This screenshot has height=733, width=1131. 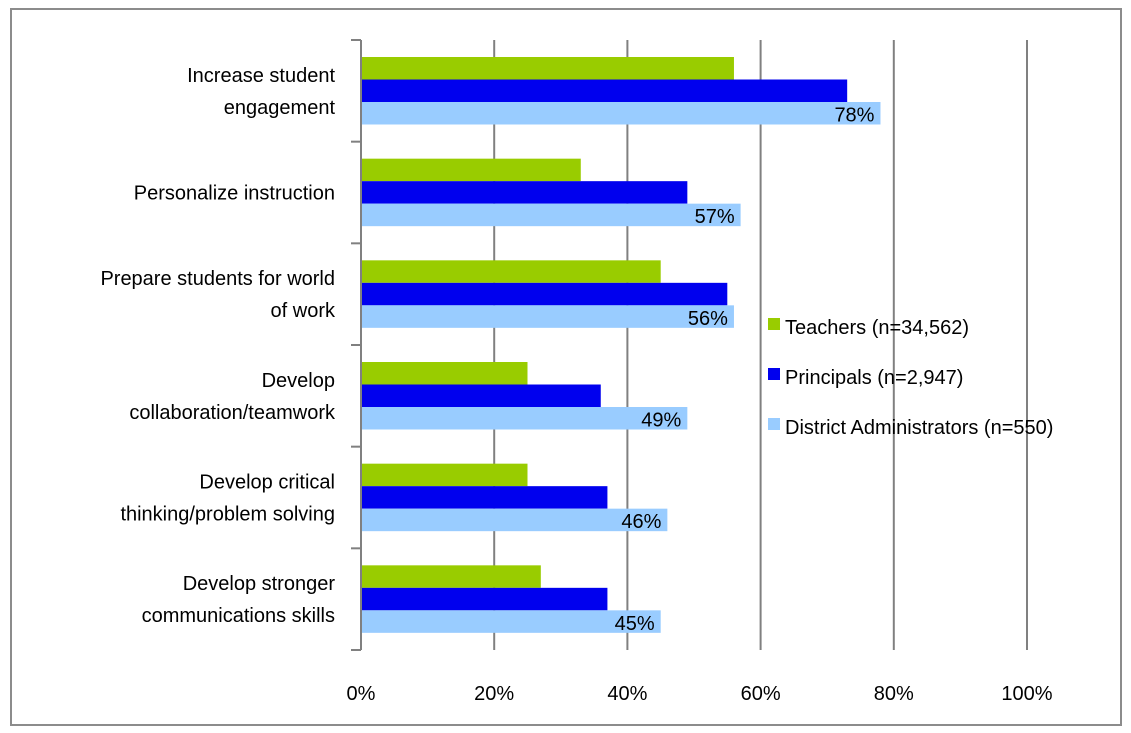 I want to click on category-label: Prepare students for world of work, so click(x=218, y=295).